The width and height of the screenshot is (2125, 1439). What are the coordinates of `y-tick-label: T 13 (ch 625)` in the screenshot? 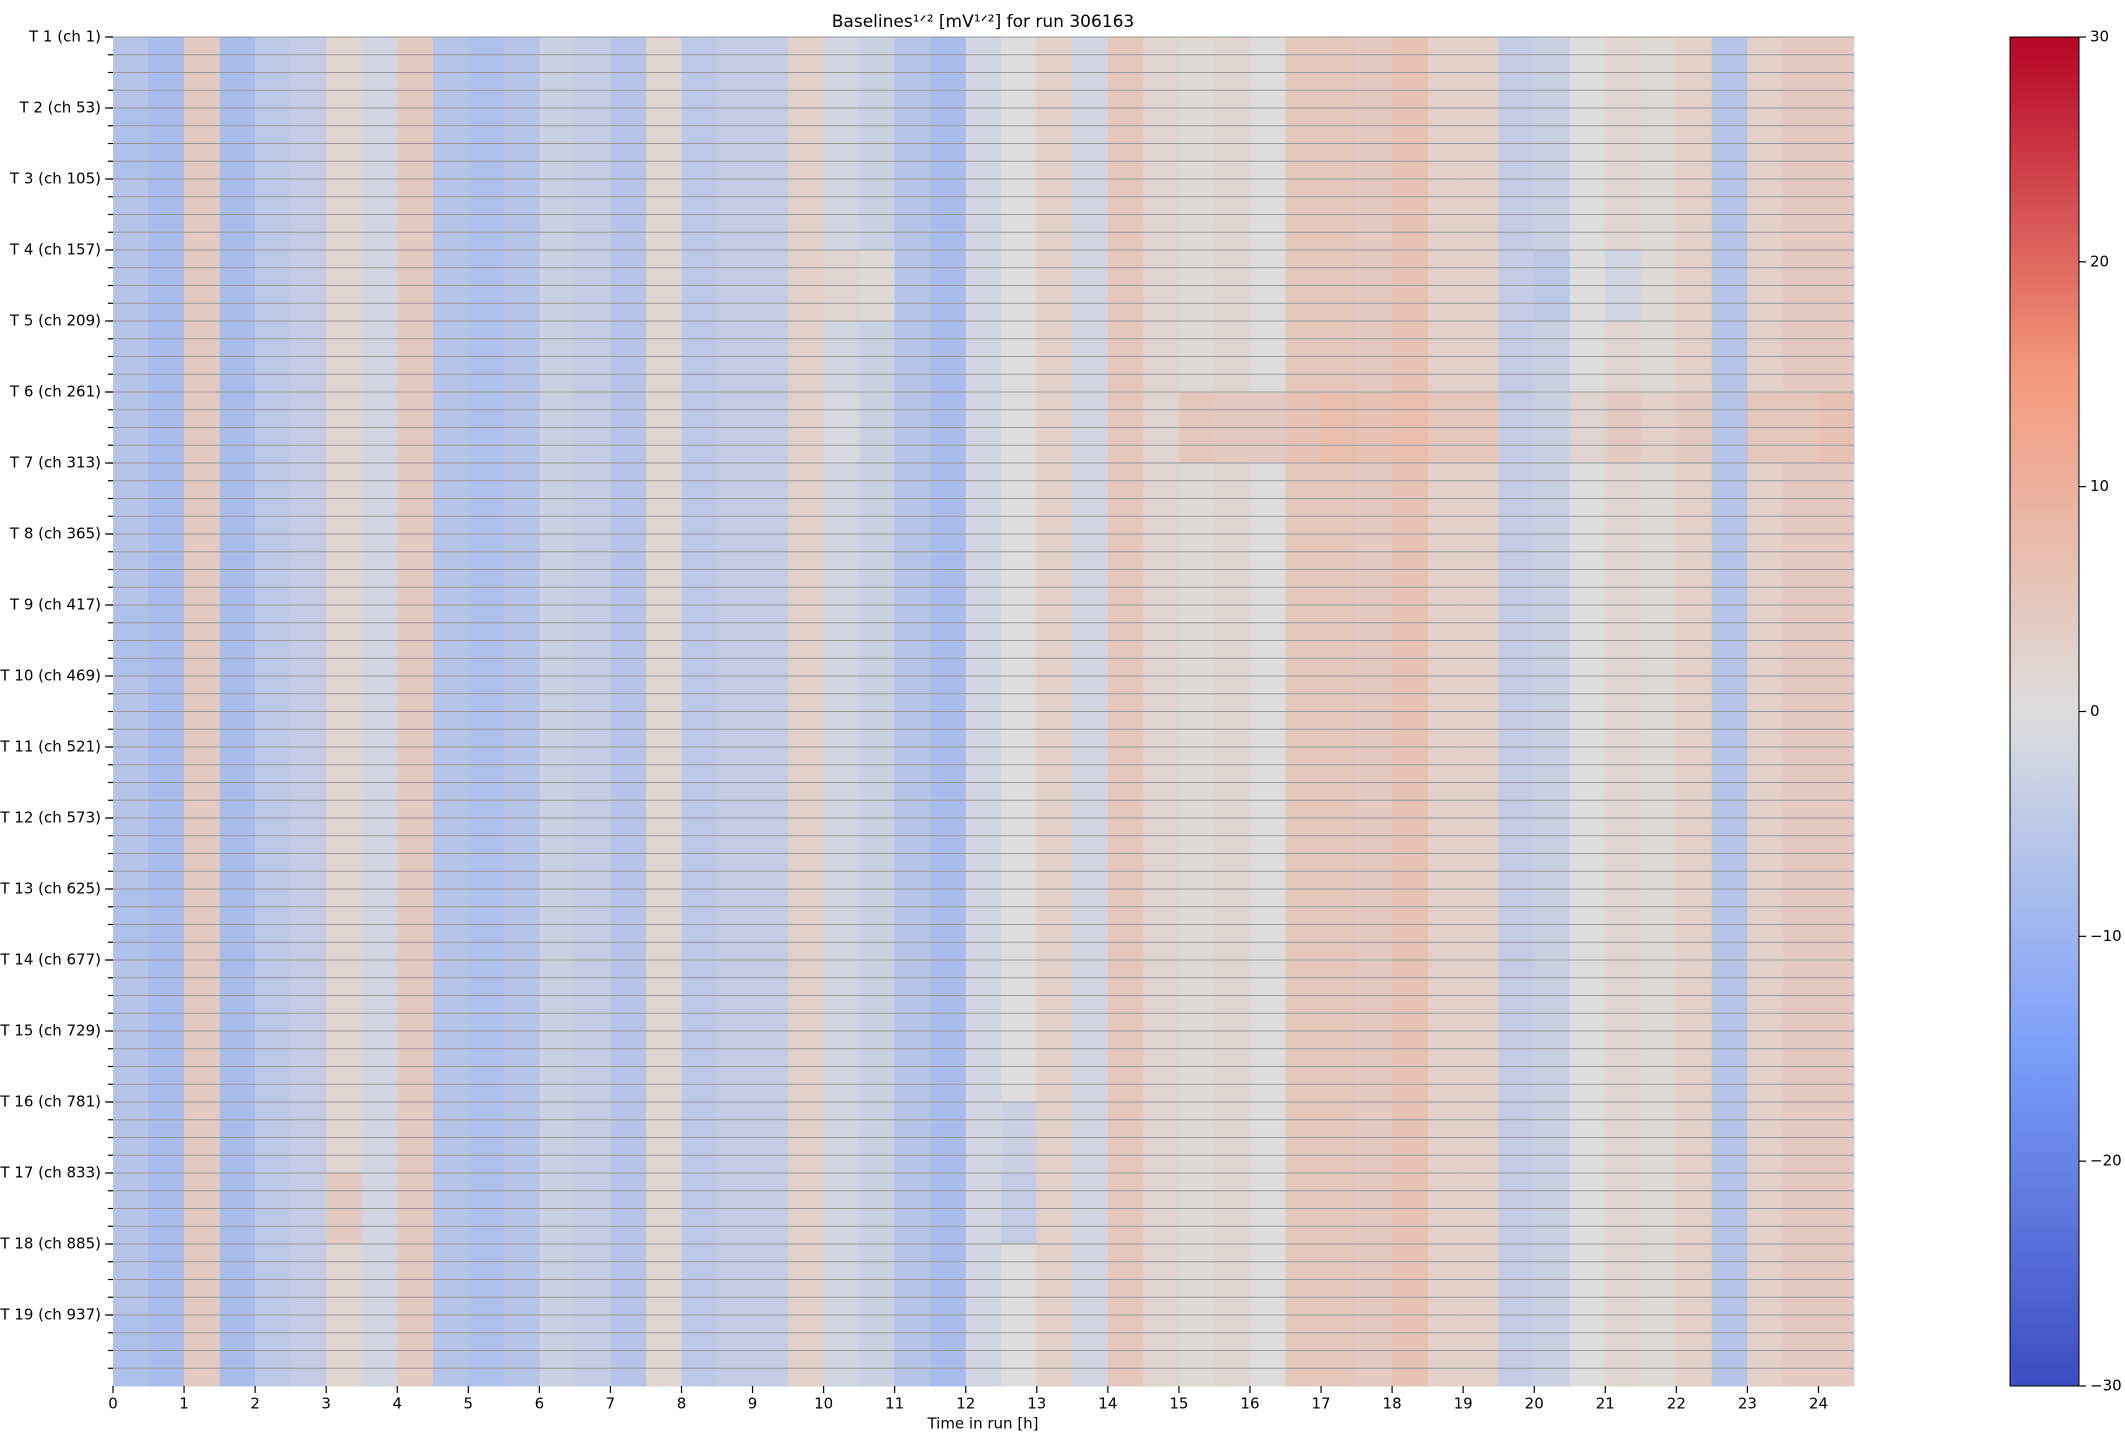 It's located at (50, 889).